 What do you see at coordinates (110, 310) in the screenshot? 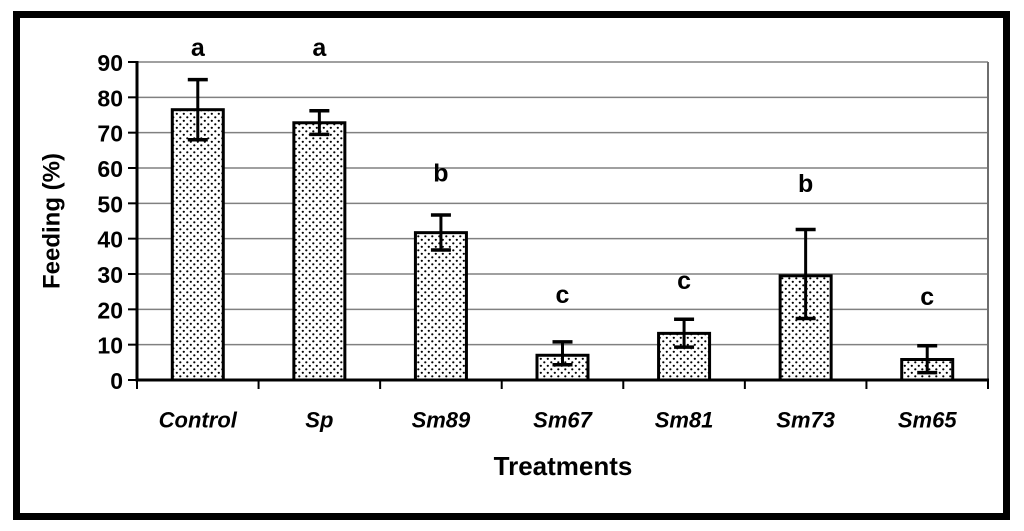
I see `y-tick-label: 20` at bounding box center [110, 310].